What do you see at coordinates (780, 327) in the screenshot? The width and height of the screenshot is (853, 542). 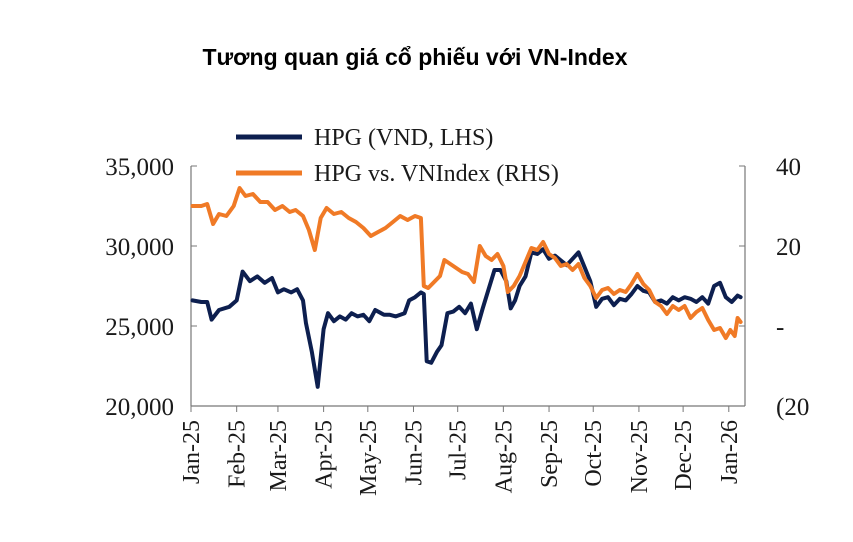 I see `y-right-tick-label: -` at bounding box center [780, 327].